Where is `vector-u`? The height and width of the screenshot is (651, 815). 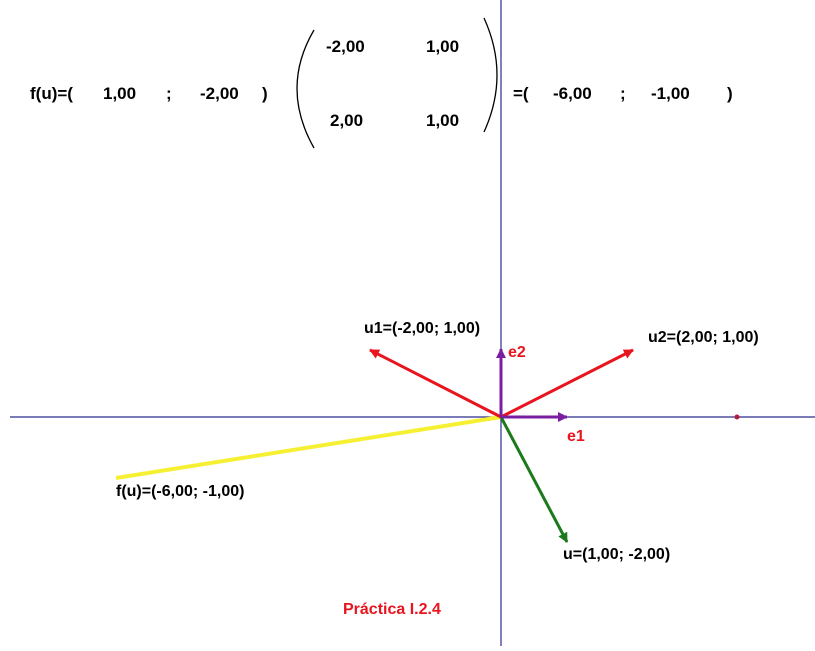 vector-u is located at coordinates (534, 479).